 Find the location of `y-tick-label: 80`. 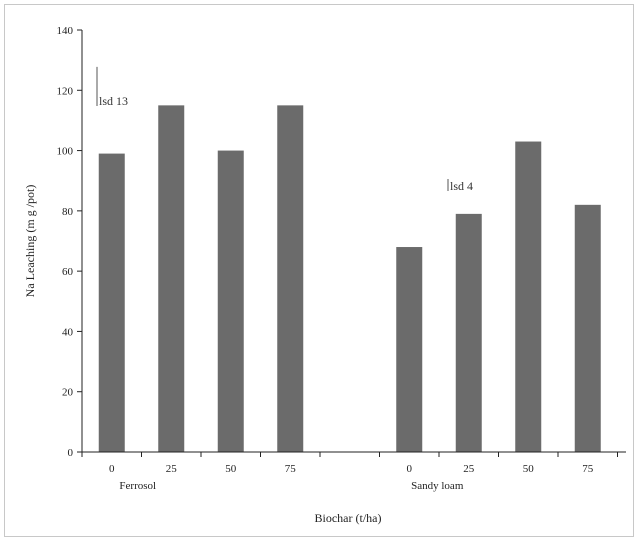

y-tick-label: 80 is located at coordinates (68, 212).